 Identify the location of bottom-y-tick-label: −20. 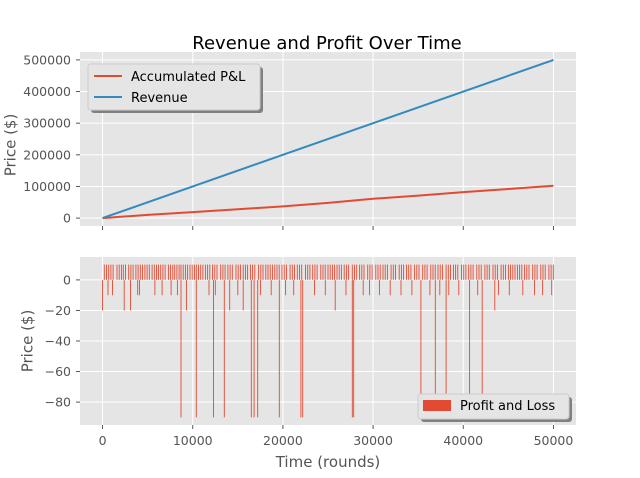
(58, 310).